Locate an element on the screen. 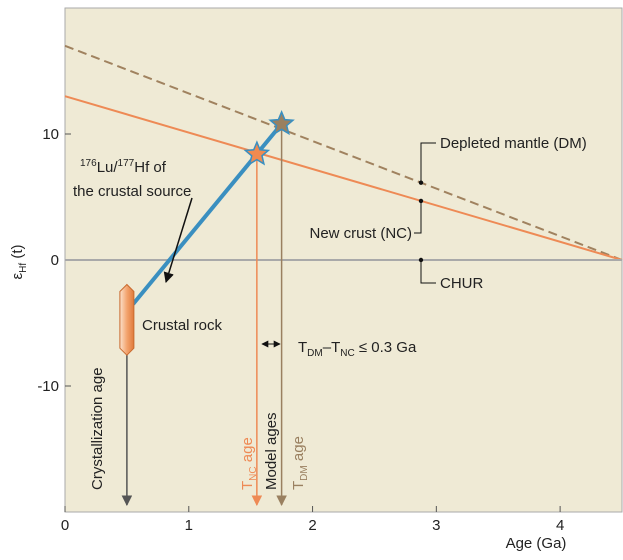 The image size is (623, 560). x-tick-label: 3 is located at coordinates (436, 525).